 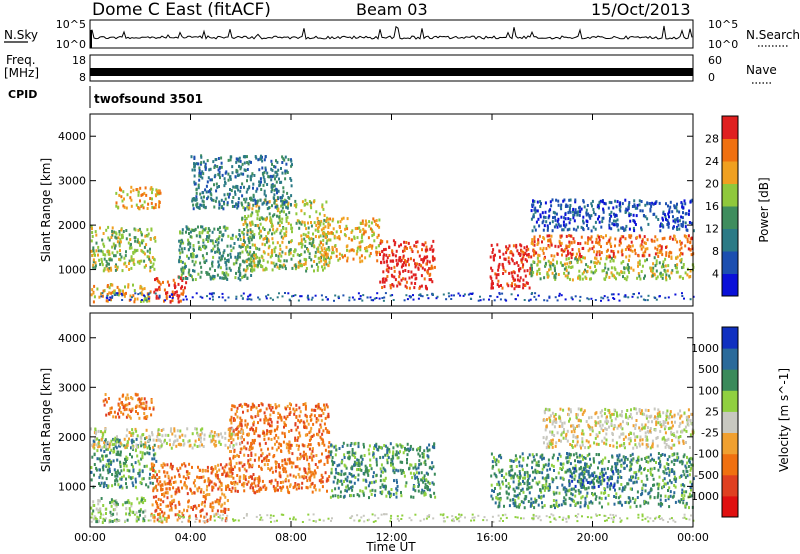 What do you see at coordinates (72, 181) in the screenshot?
I see `power-y-tick-label: 3000` at bounding box center [72, 181].